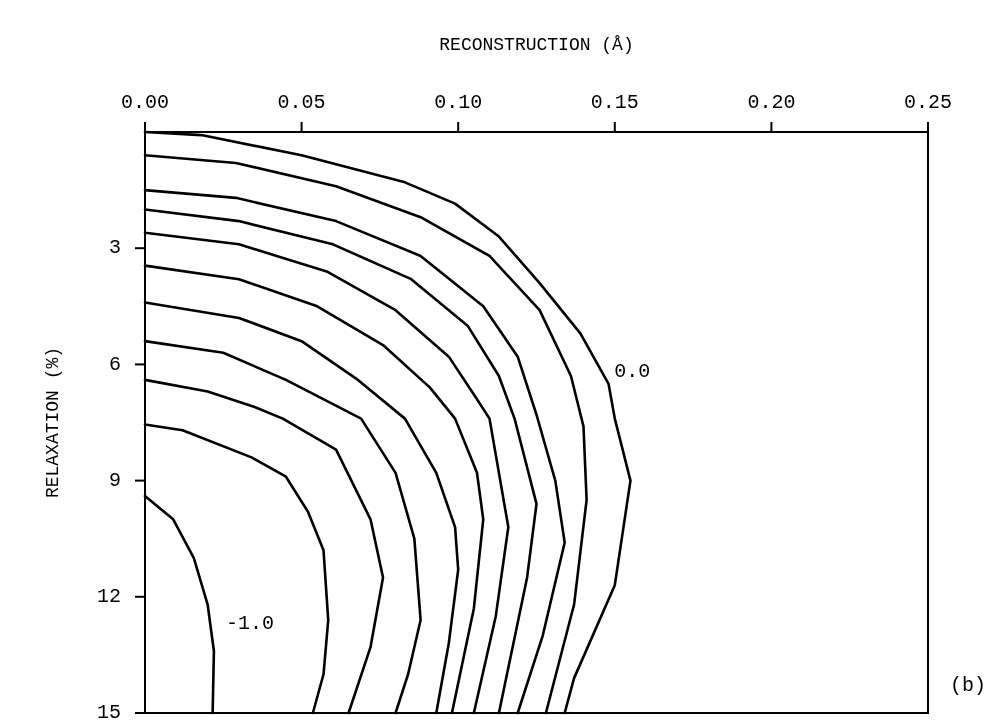 The width and height of the screenshot is (1006, 722). I want to click on annotation: -1.0, so click(249, 624).